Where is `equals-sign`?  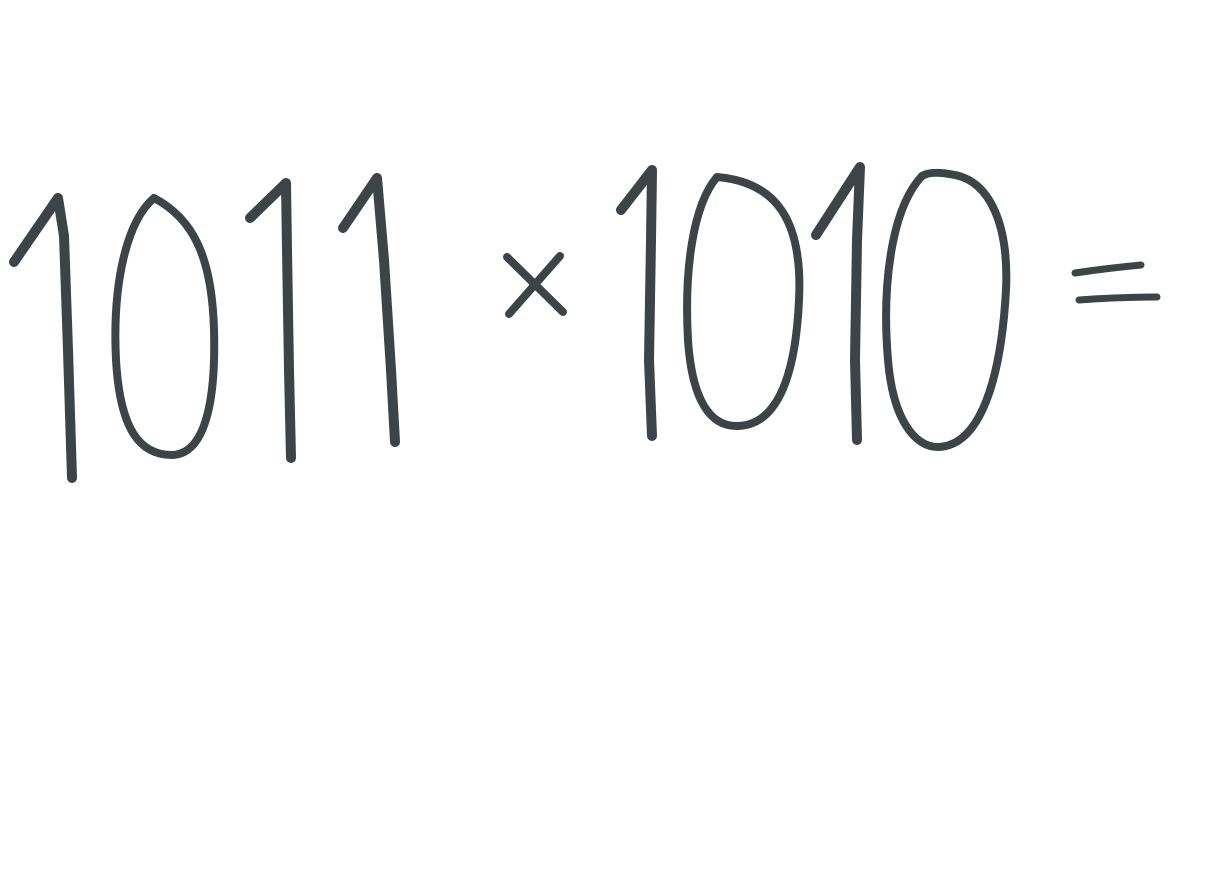
equals-sign is located at coordinates (1116, 282).